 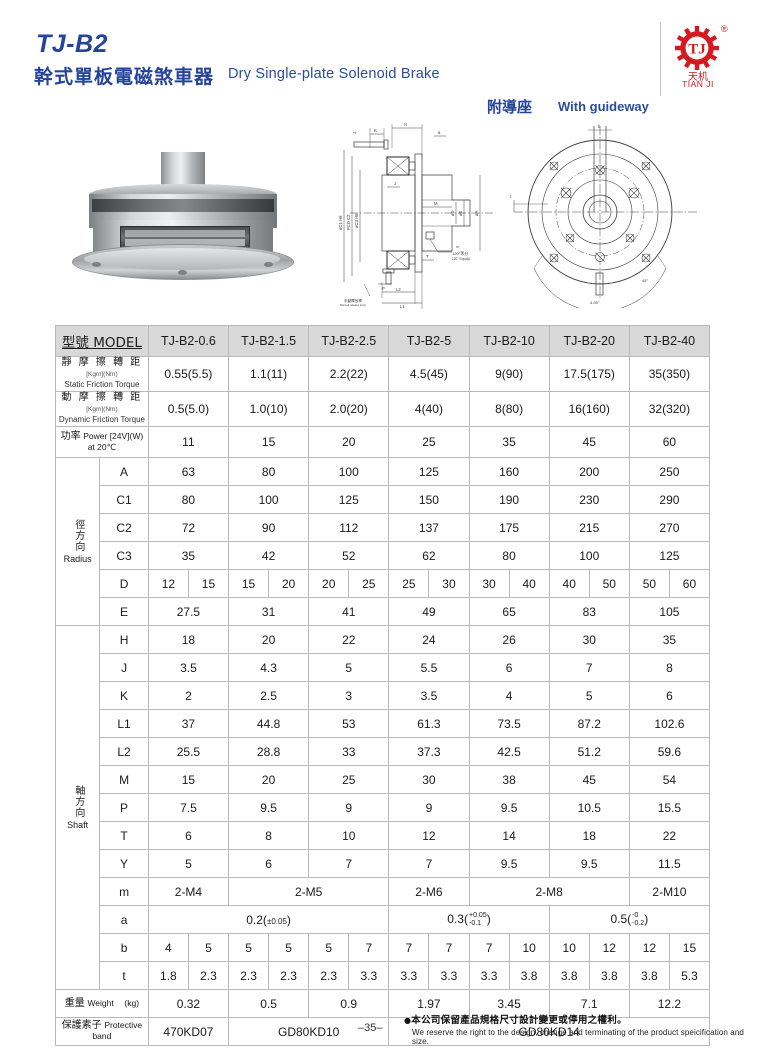 What do you see at coordinates (268, 667) in the screenshot?
I see `table-cell: 4.3` at bounding box center [268, 667].